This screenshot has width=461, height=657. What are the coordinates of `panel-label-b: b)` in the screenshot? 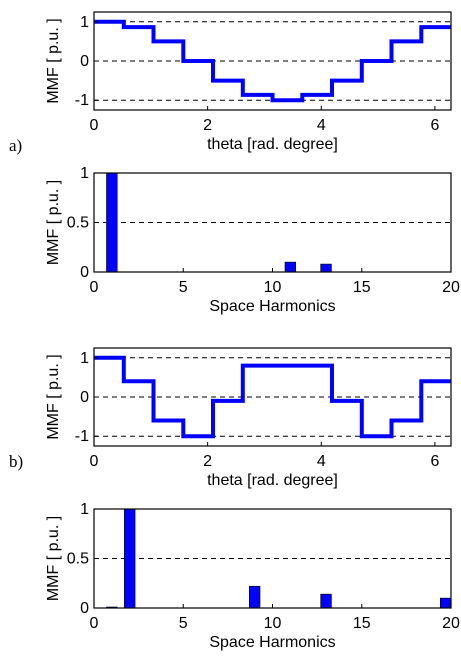 It's located at (16, 461).